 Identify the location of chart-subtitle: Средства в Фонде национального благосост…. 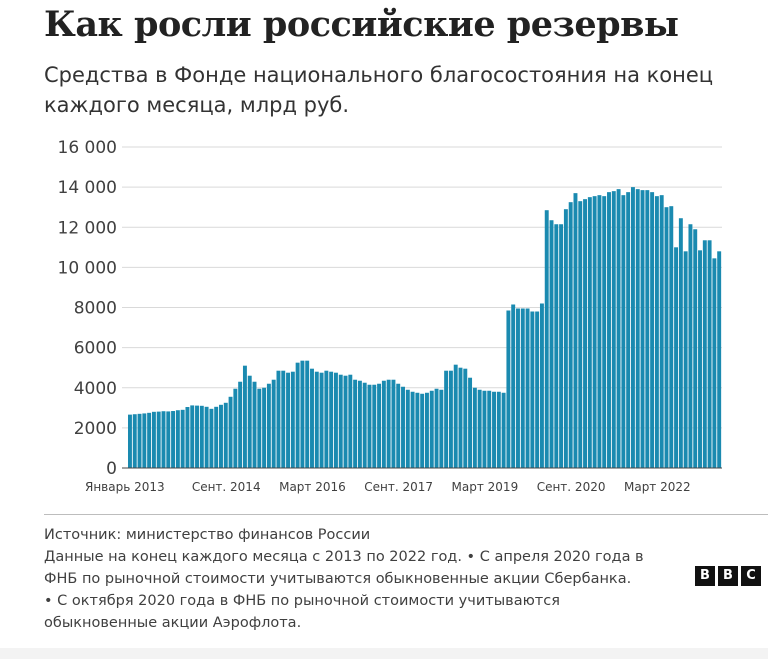
(379, 90).